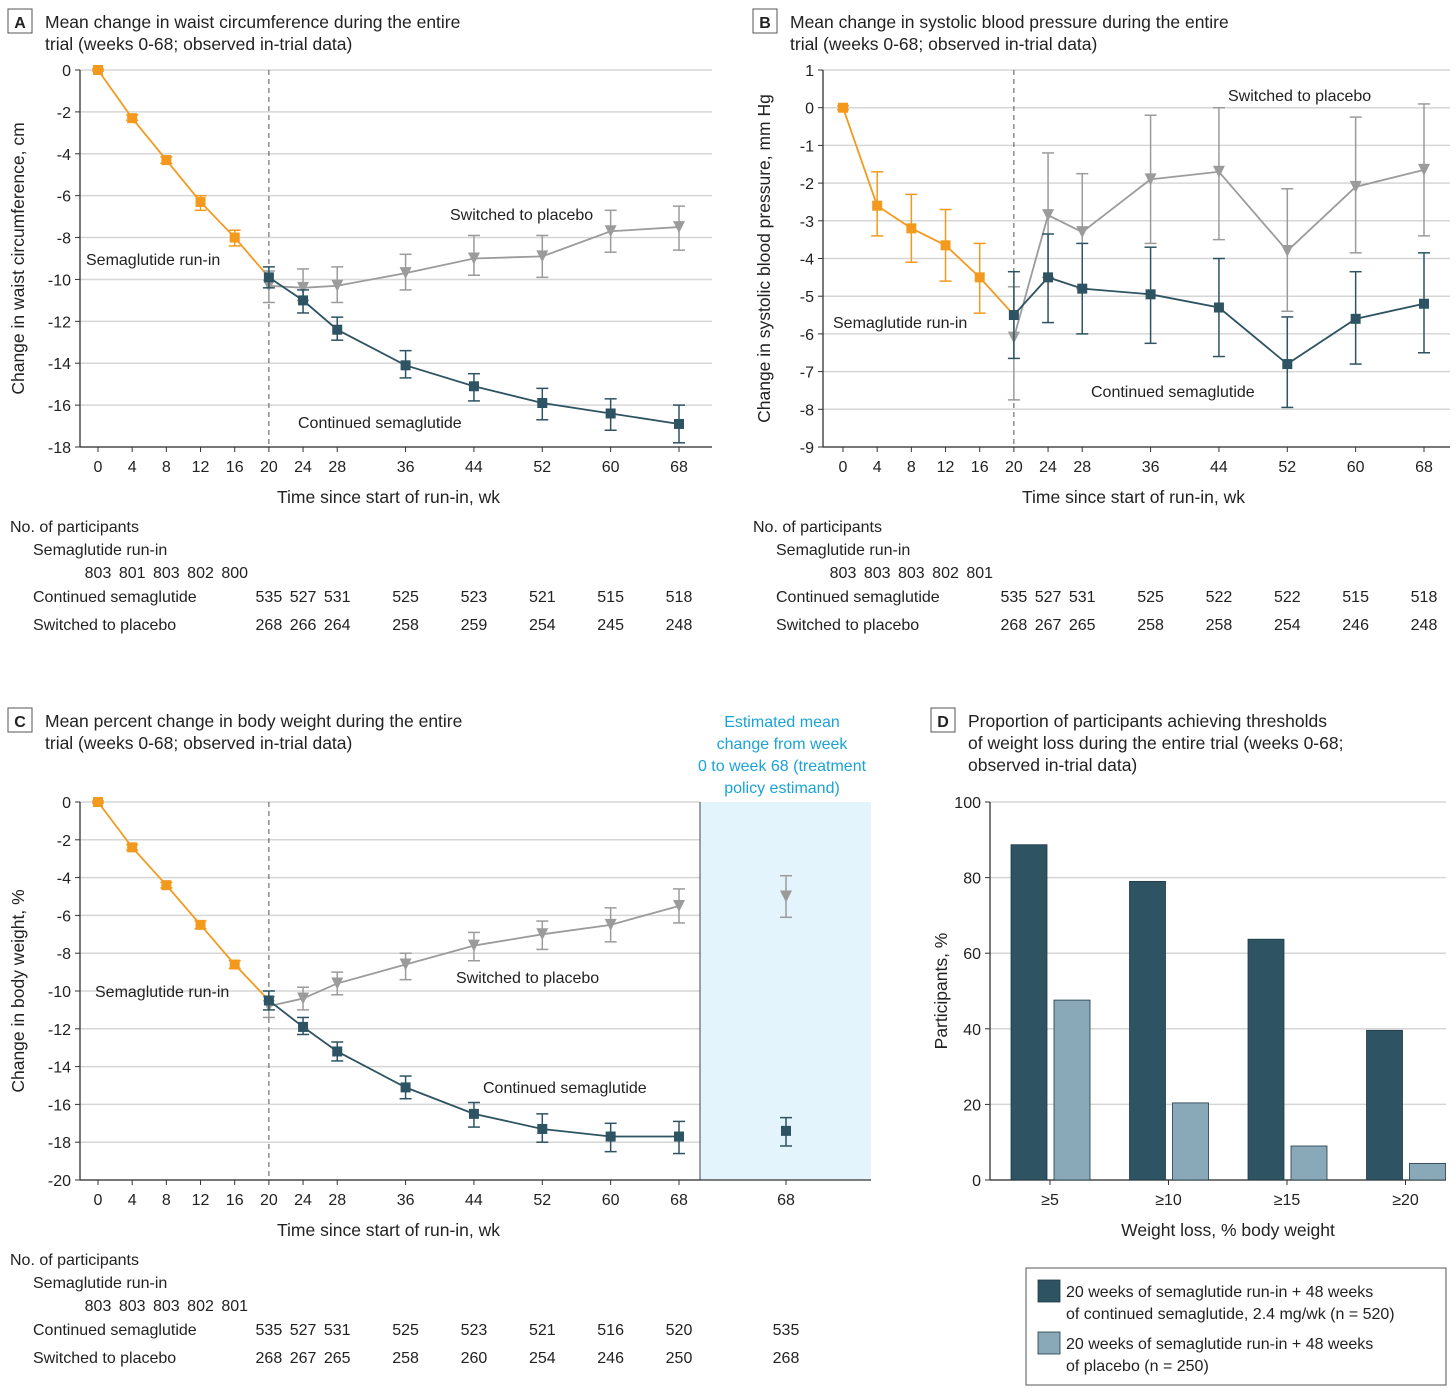 This screenshot has height=1392, width=1456. What do you see at coordinates (474, 1200) in the screenshot?
I see `x-tick-label: 44` at bounding box center [474, 1200].